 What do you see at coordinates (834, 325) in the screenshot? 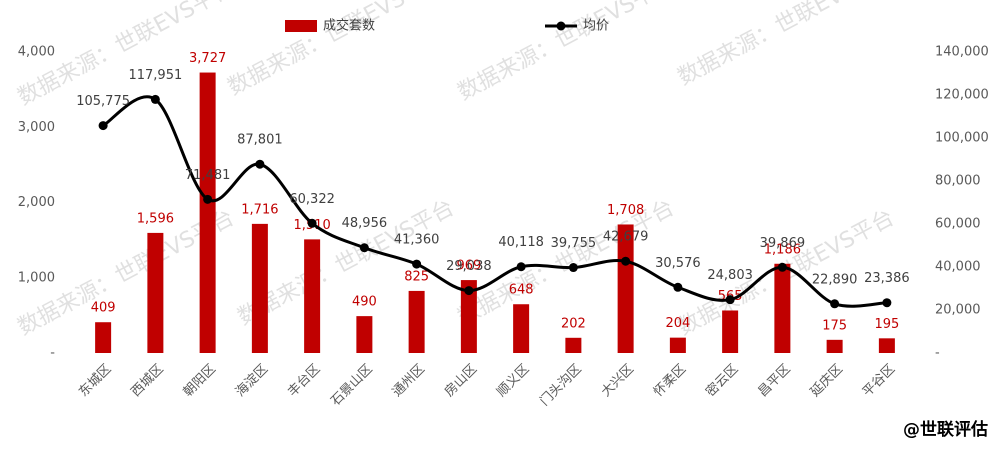
I see `bar-value-label: 175` at bounding box center [834, 325].